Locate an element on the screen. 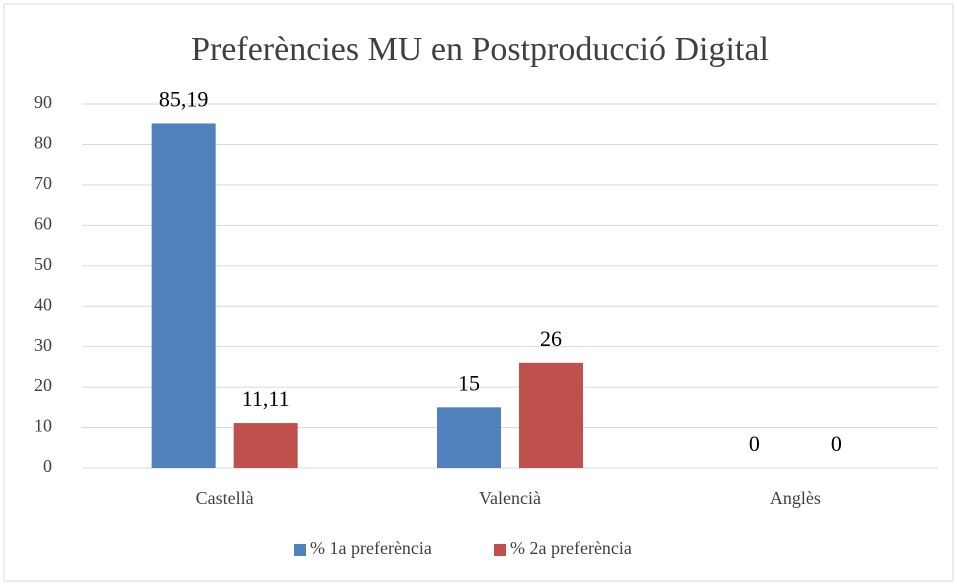  legend-label: % 1a preferència is located at coordinates (371, 548).